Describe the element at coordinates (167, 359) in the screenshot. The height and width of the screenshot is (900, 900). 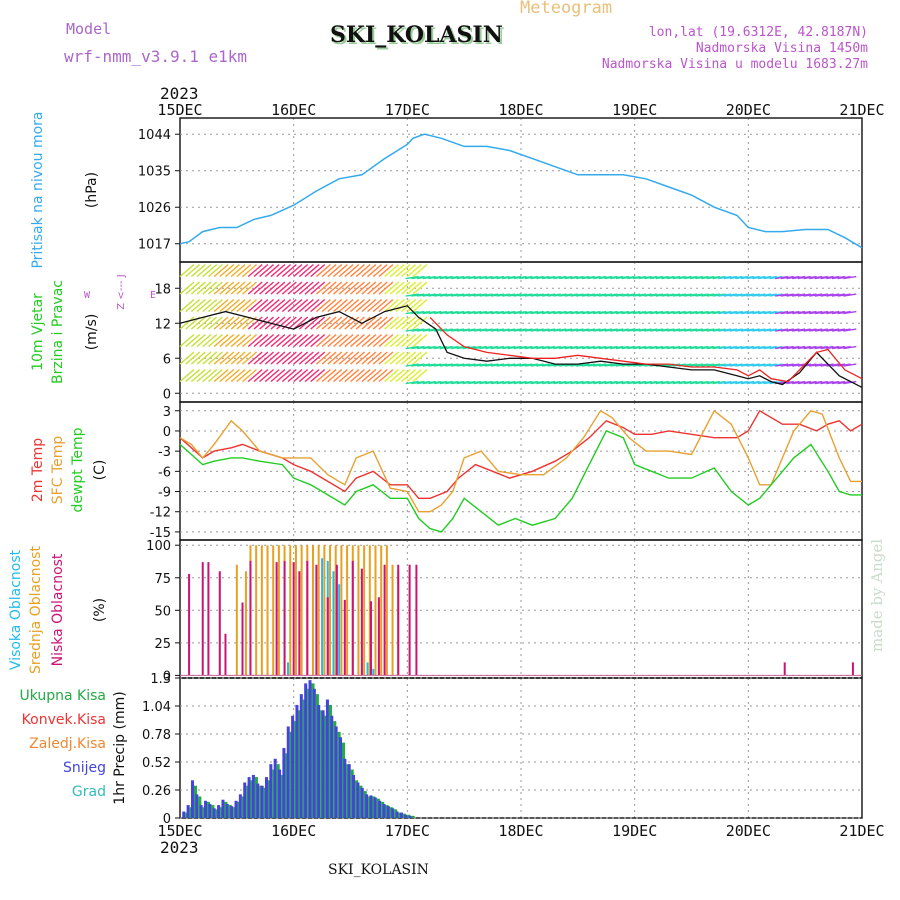
I see `y-tick-label: 6` at that location.